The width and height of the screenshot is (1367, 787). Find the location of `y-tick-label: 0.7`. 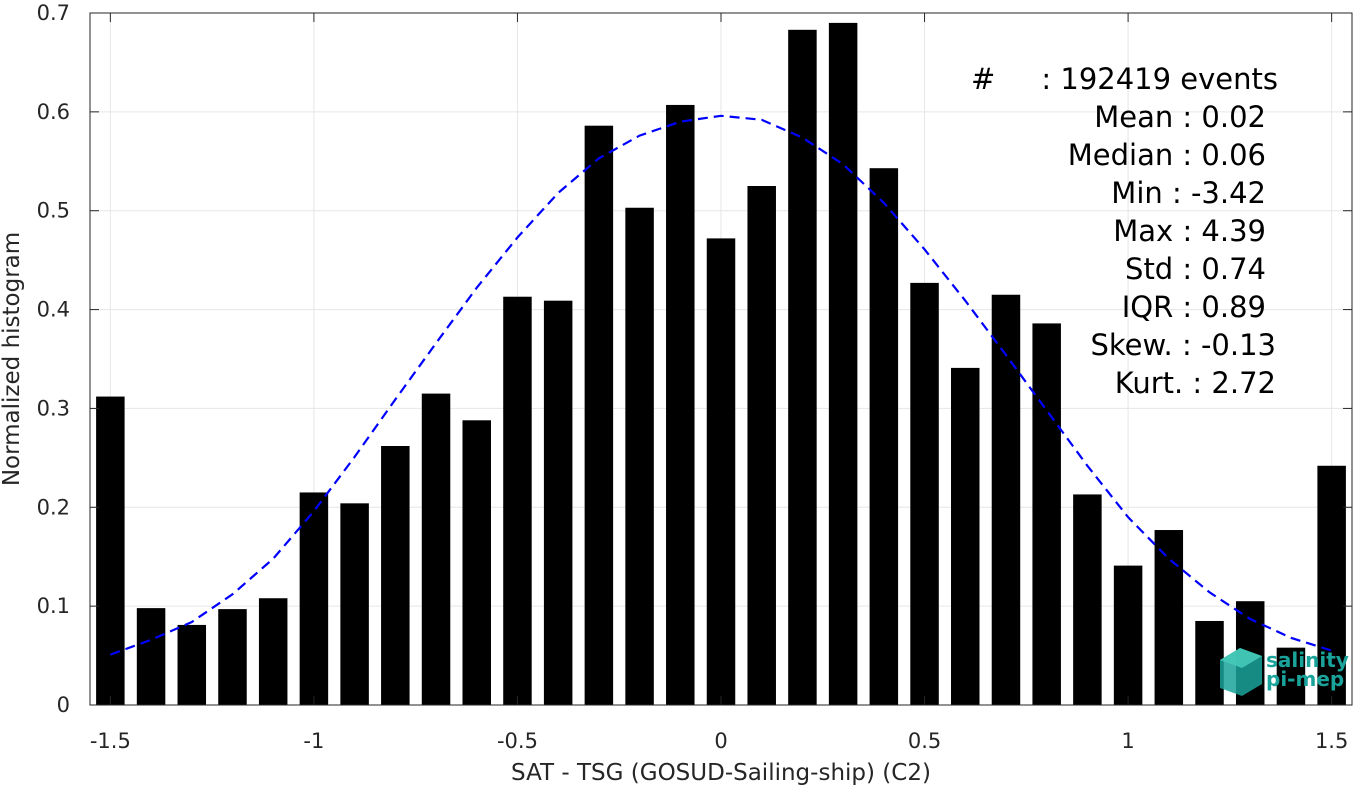

y-tick-label: 0.7 is located at coordinates (53, 13).